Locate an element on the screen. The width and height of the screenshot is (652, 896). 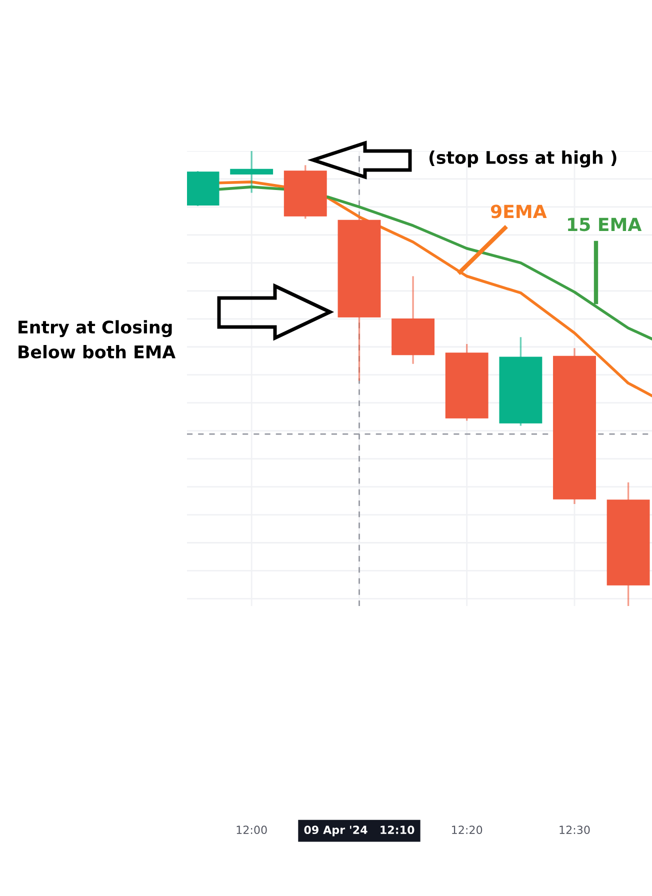
annotation: (stop Loss at high ) is located at coordinates (522, 159).